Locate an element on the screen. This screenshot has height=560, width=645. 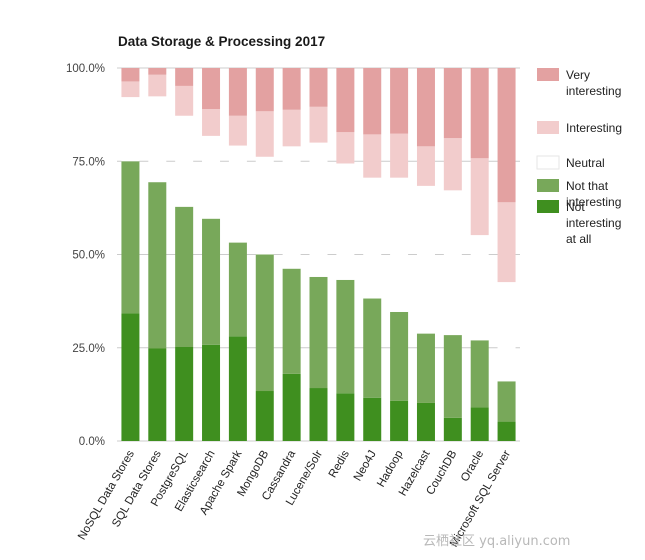
y-tick-label: 75.0% is located at coordinates (88, 162).